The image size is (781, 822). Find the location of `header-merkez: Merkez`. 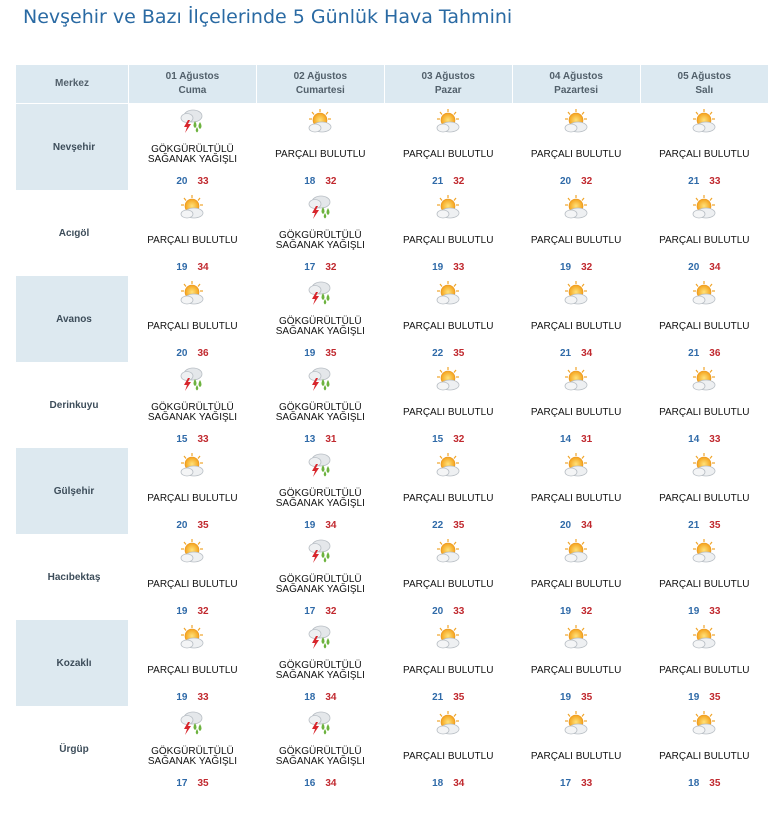

header-merkez: Merkez is located at coordinates (72, 84).